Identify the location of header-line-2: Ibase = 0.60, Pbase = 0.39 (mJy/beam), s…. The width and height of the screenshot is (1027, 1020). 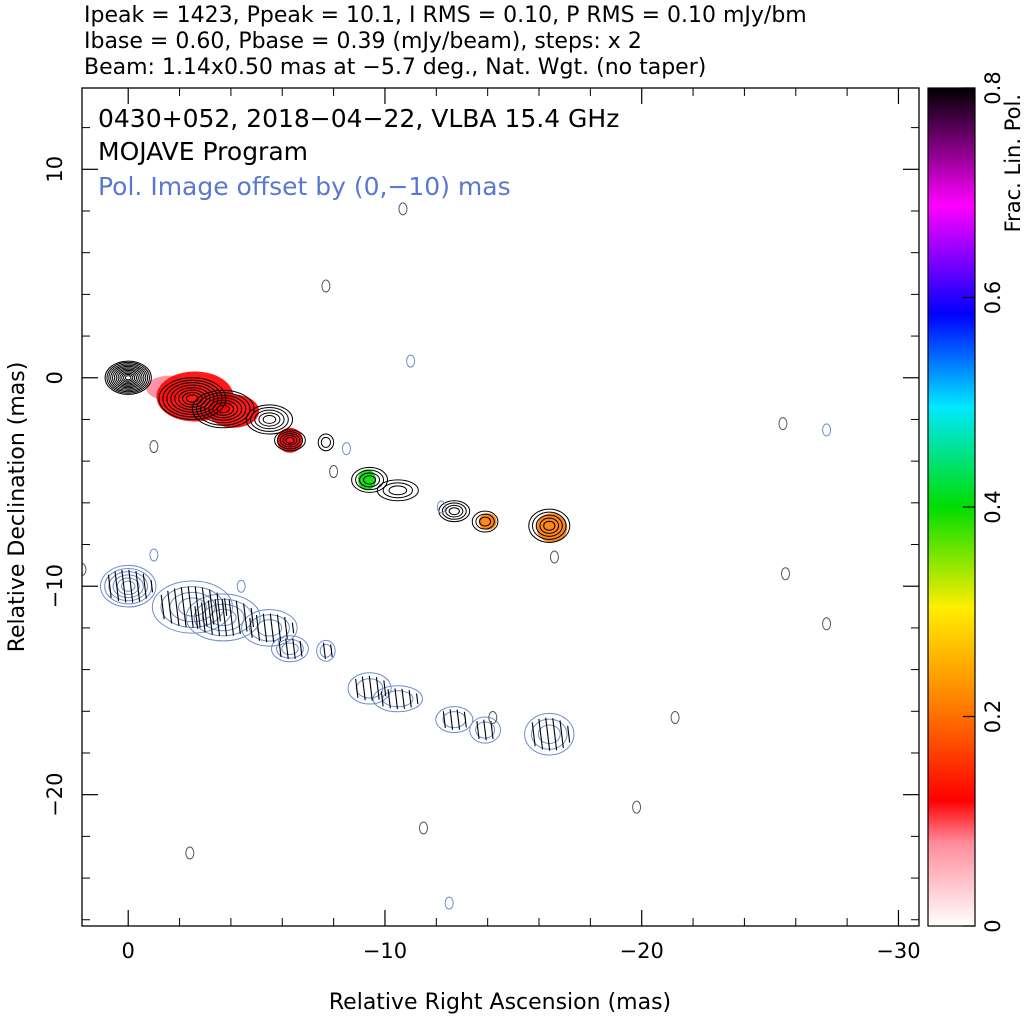
(363, 41).